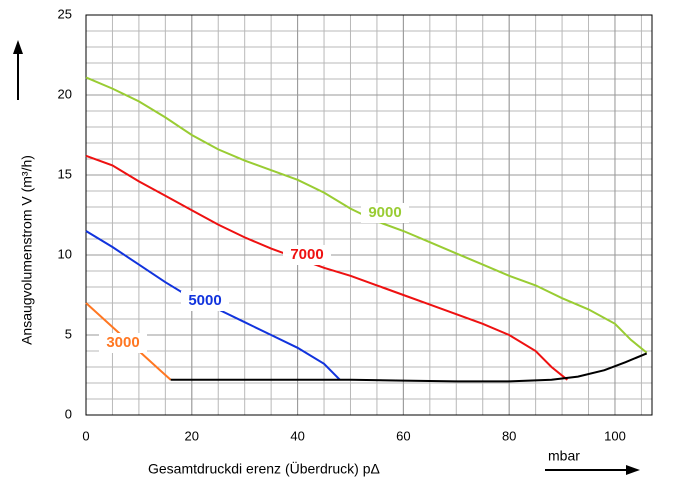  I want to click on series-line, so click(409, 367).